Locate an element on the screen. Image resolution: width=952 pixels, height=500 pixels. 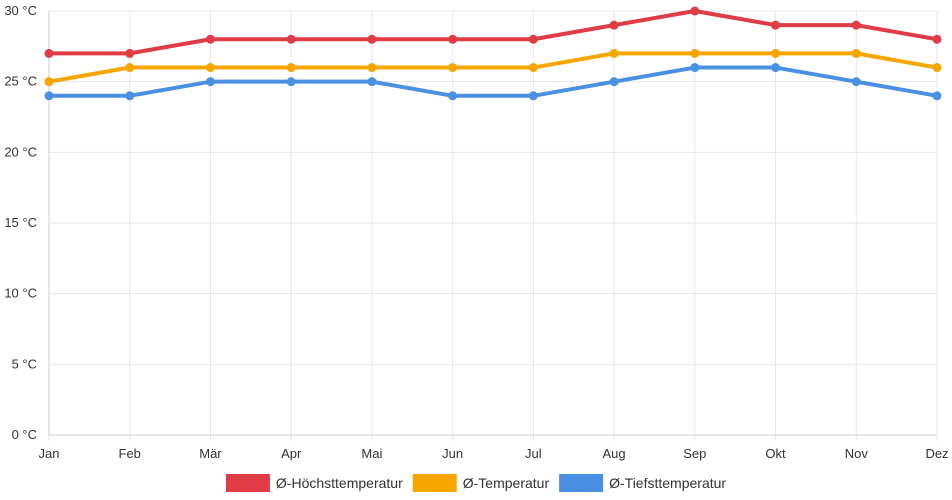
y-tick-label: 15 °C is located at coordinates (20, 222).